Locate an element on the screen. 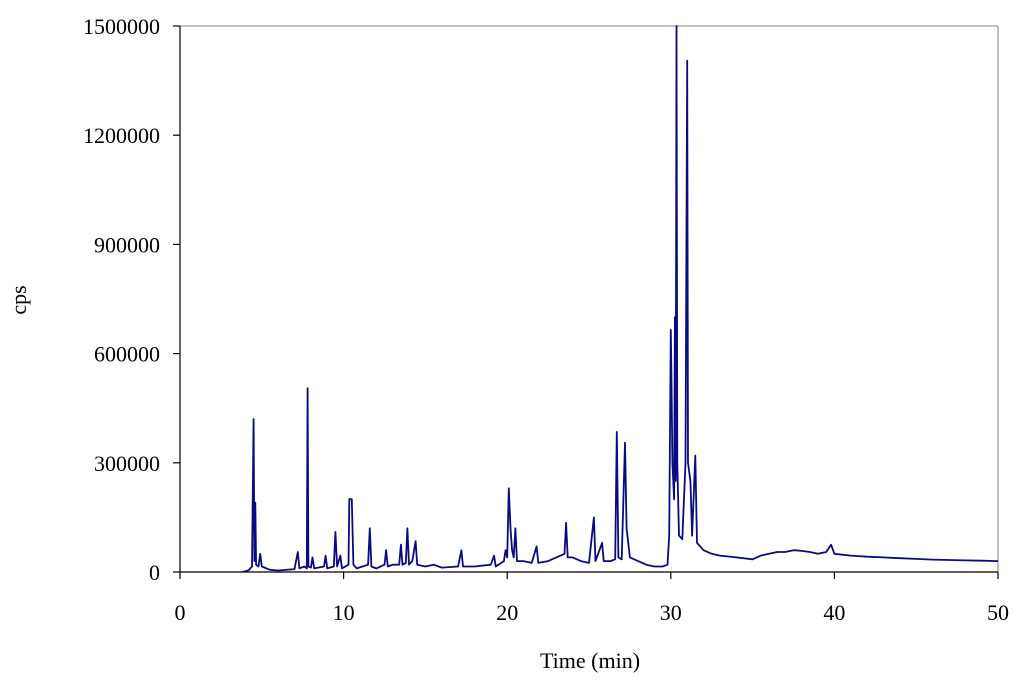 Image resolution: width=1024 pixels, height=680 pixels. x-axis-title: Time (min) is located at coordinates (590, 660).